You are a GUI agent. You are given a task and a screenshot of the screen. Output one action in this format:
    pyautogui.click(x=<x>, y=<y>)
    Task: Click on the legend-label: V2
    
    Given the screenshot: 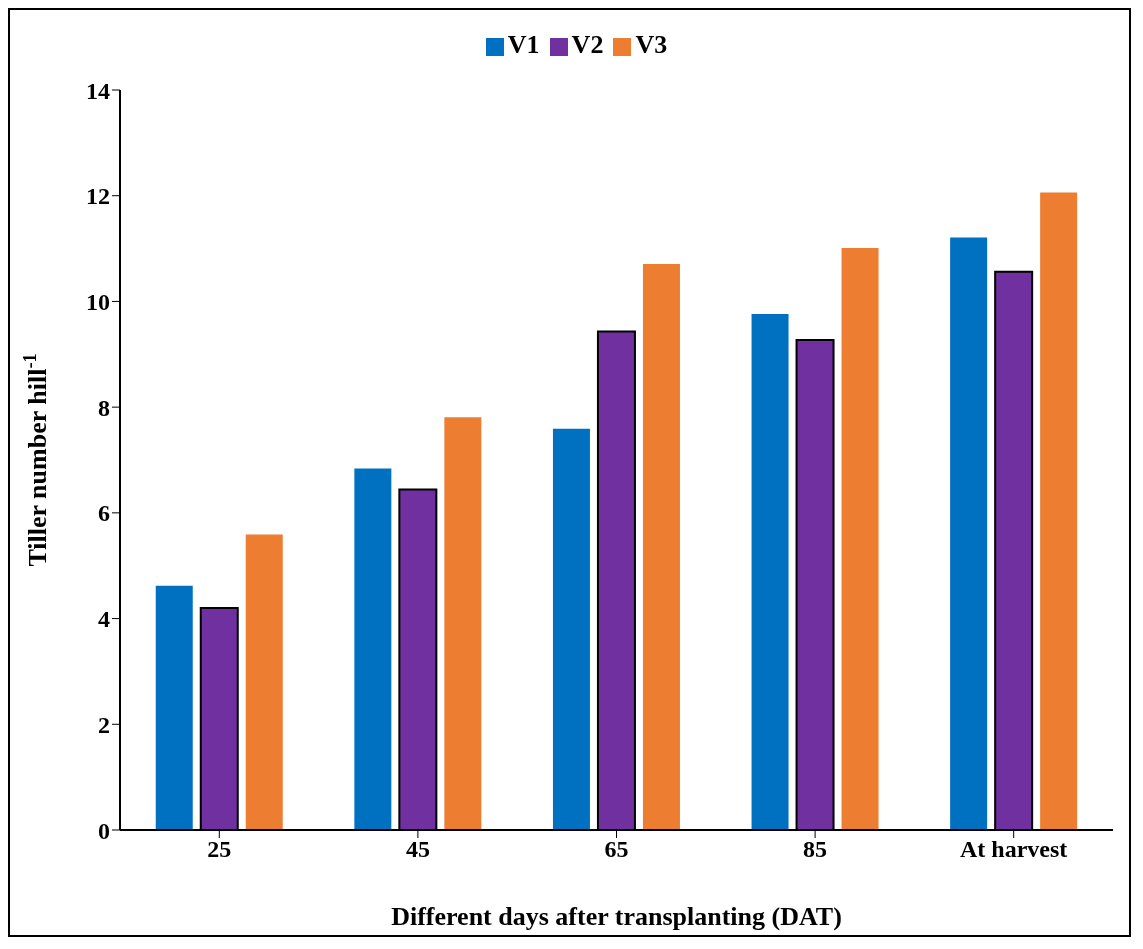 What is the action you would take?
    pyautogui.click(x=587, y=44)
    